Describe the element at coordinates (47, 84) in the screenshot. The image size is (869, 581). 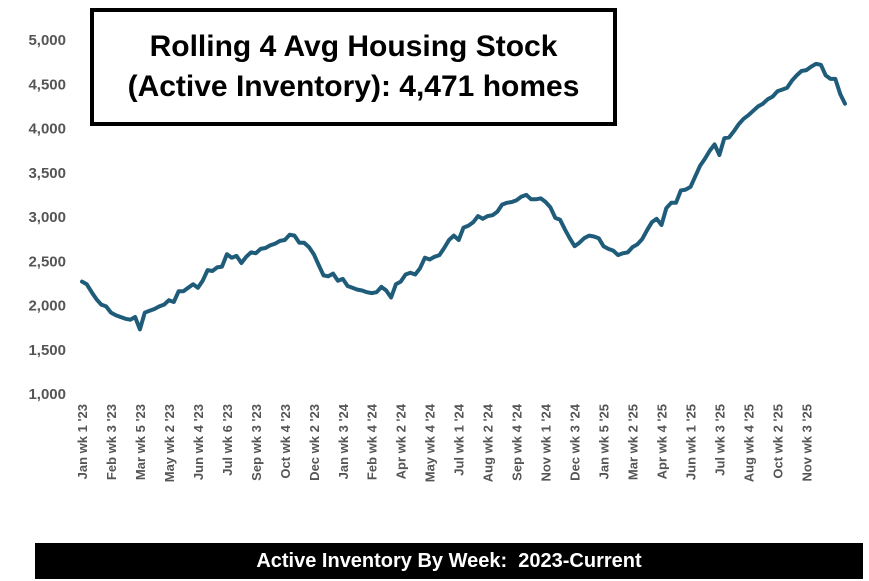
I see `y-tick-label: 4,500` at that location.